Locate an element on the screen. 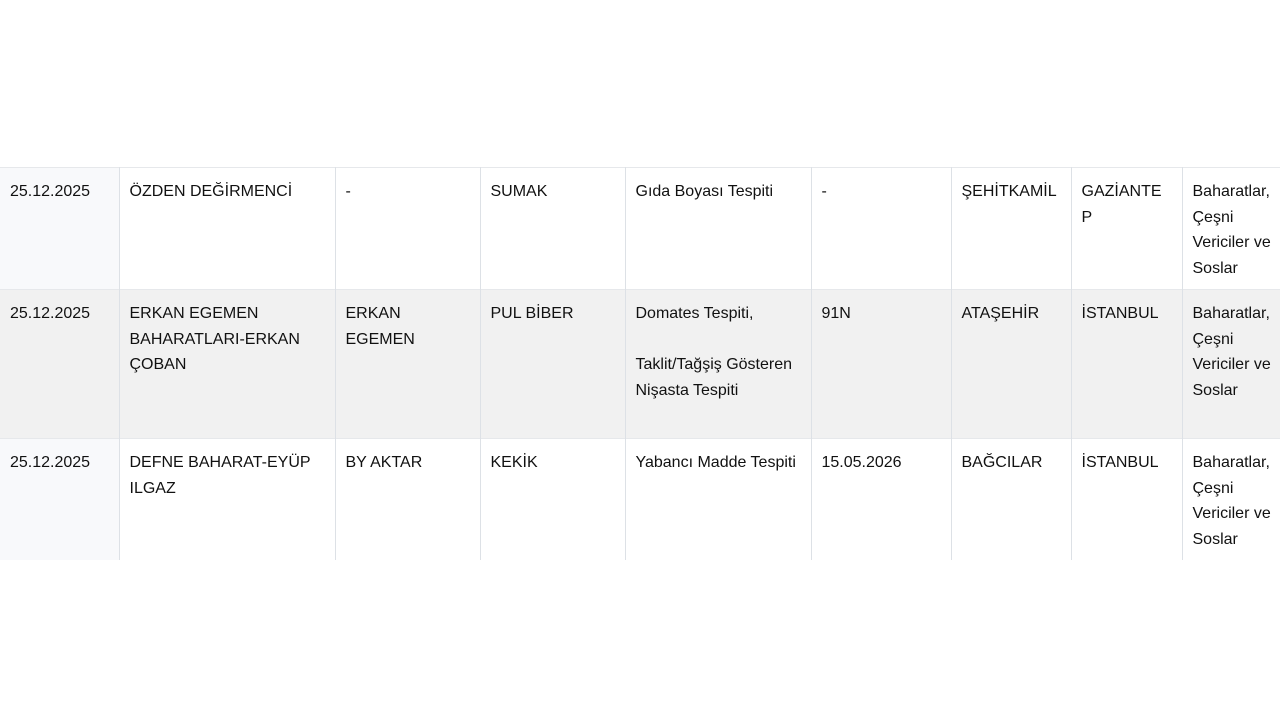  cell-finding: Gıda Boyası Tespiti is located at coordinates (717, 228).